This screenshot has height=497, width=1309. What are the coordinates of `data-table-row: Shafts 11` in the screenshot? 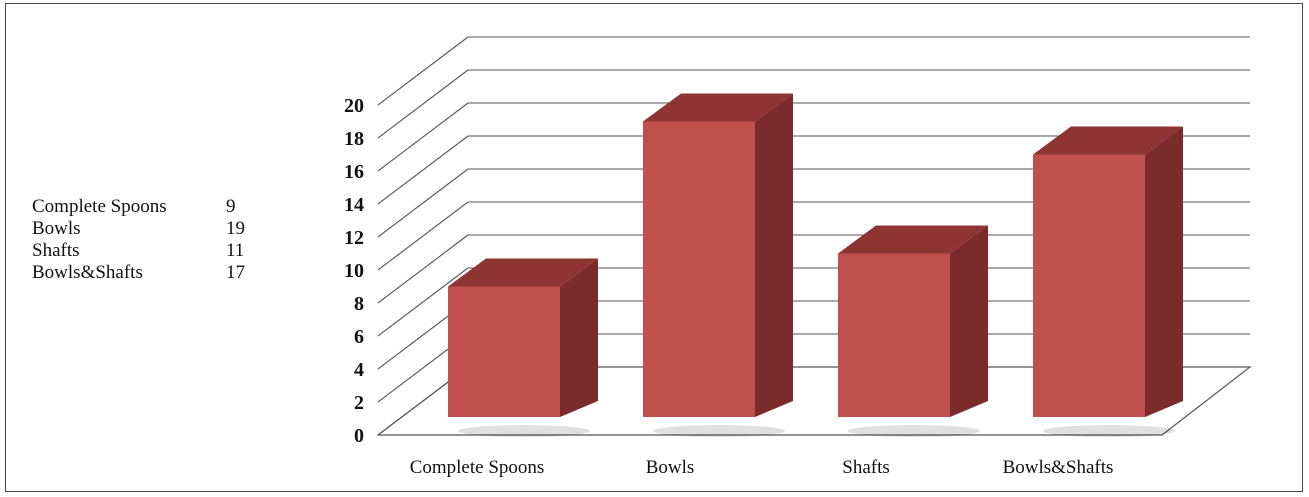 It's located at (152, 251).